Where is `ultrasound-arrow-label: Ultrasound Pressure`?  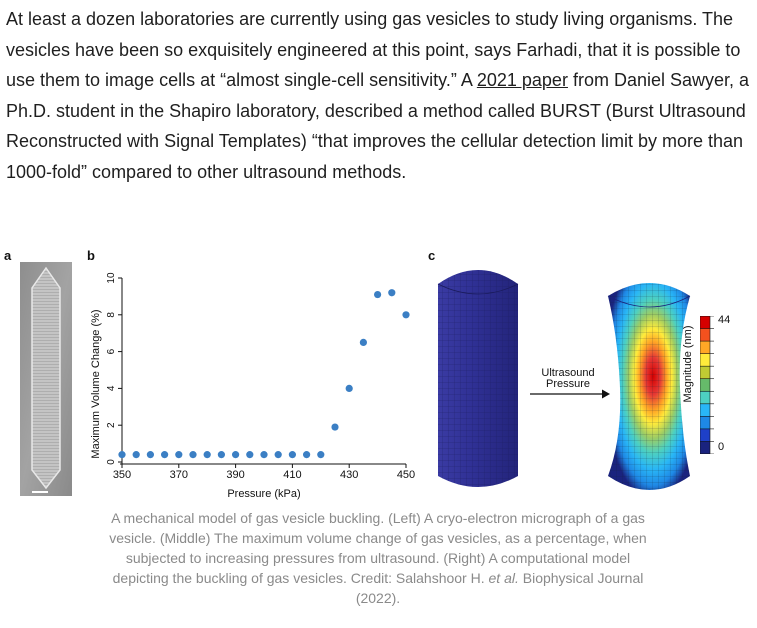 ultrasound-arrow-label: Ultrasound Pressure is located at coordinates (568, 379).